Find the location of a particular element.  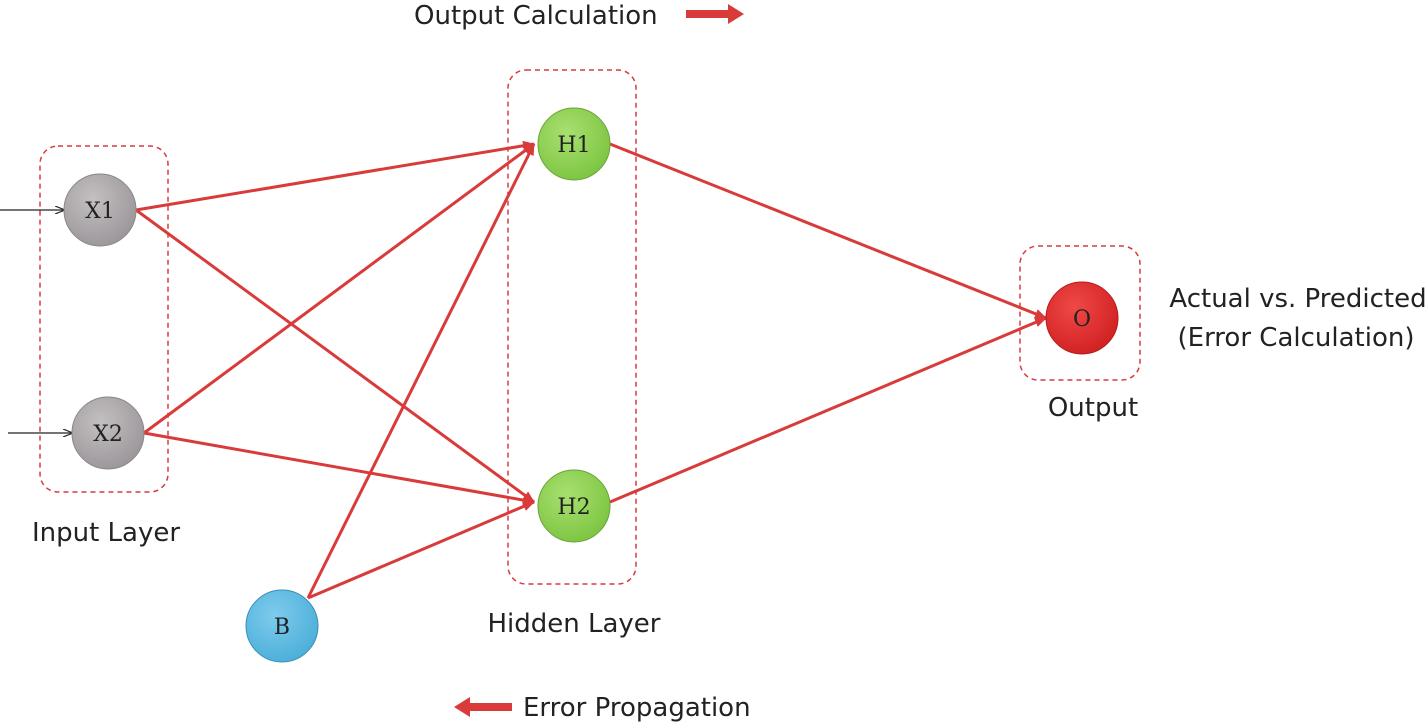

actual-vs-predicted-label: Actual vs. Predicted is located at coordinates (1297, 299).